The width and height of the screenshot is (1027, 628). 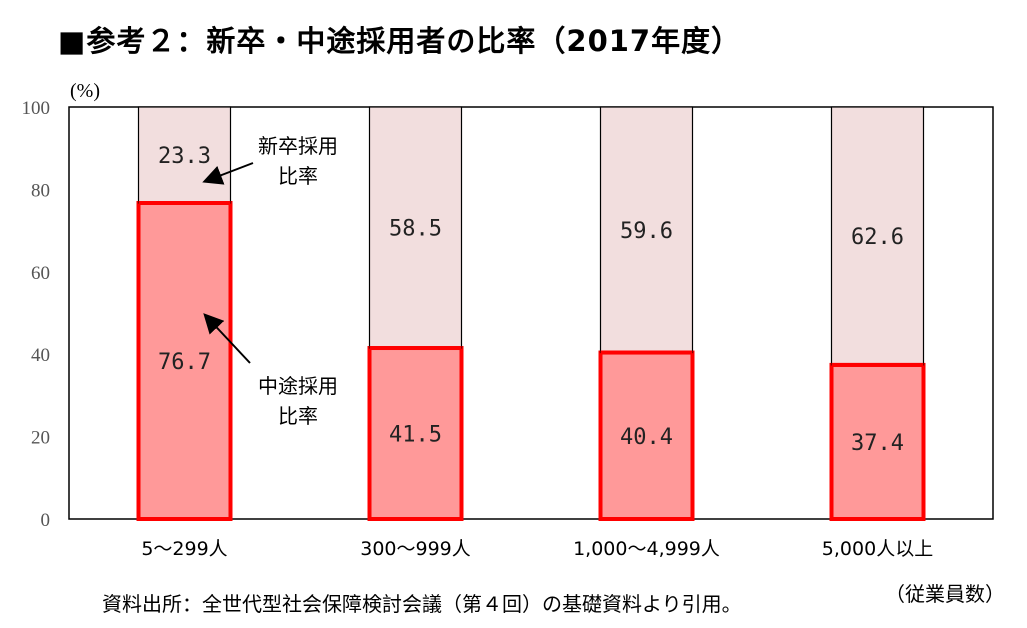 I want to click on annotation-arrow-mid-career, so click(x=227, y=338).